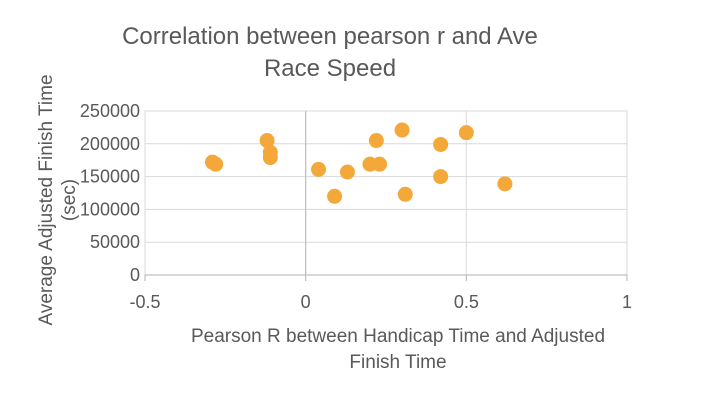  I want to click on y-tick-labels: 0 50000 100000 150000 200000 250000, so click(110, 193).